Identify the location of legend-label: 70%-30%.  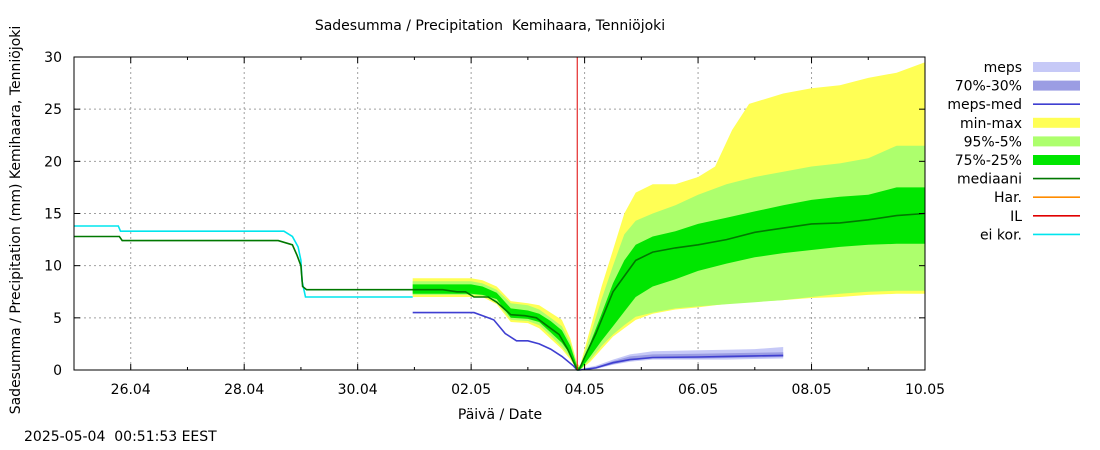
(988, 87).